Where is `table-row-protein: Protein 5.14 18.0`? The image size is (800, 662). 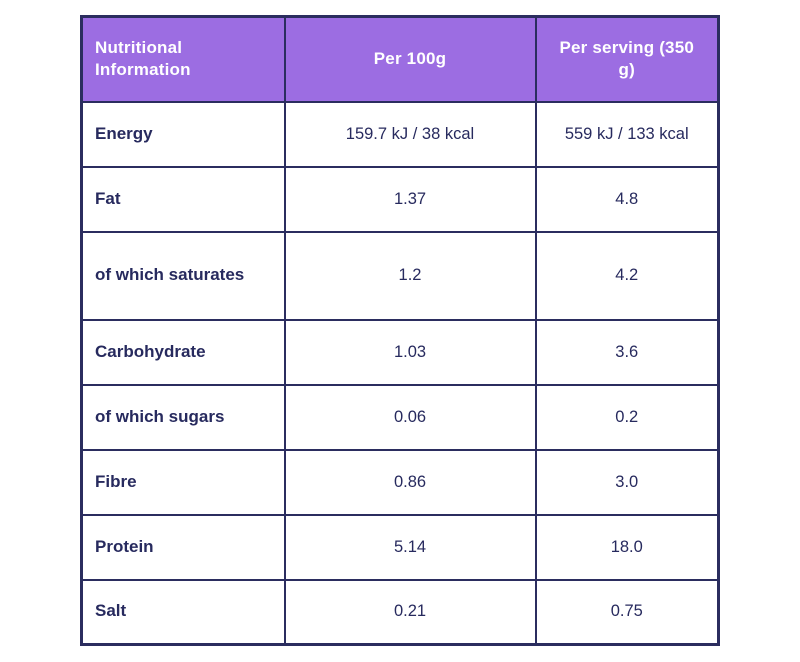
table-row-protein: Protein 5.14 18.0 is located at coordinates (400, 547).